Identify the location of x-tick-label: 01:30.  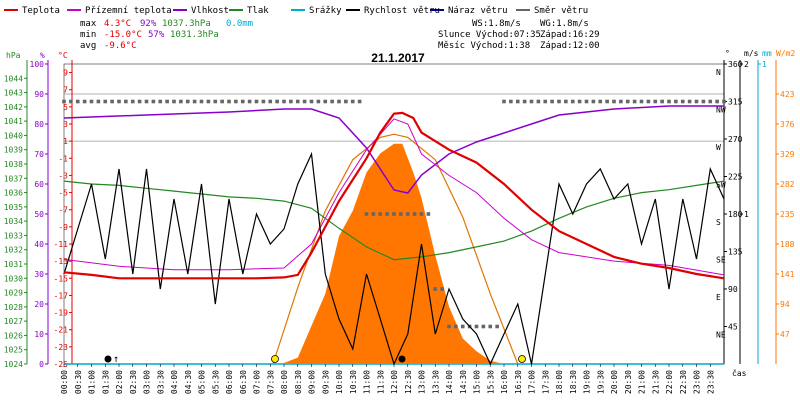
(105, 382).